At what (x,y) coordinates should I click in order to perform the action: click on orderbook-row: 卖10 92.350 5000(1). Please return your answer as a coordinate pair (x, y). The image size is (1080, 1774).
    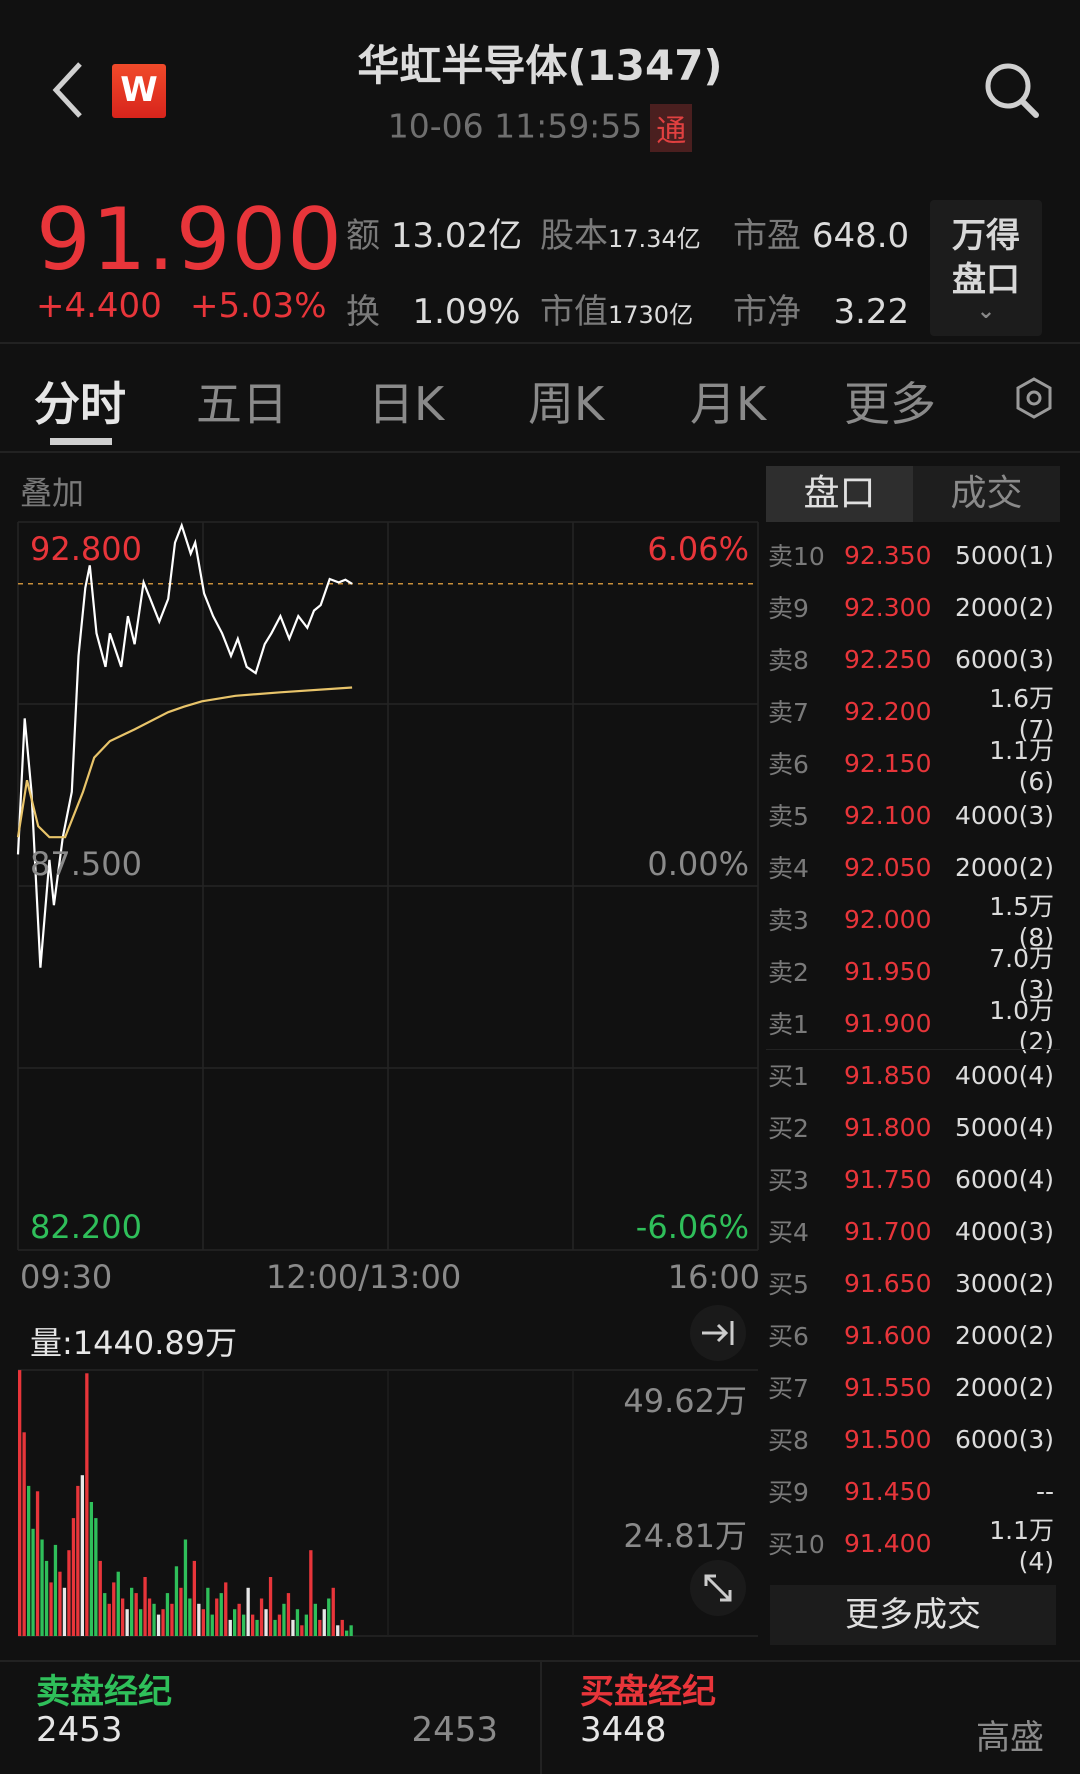
    Looking at the image, I should click on (913, 555).